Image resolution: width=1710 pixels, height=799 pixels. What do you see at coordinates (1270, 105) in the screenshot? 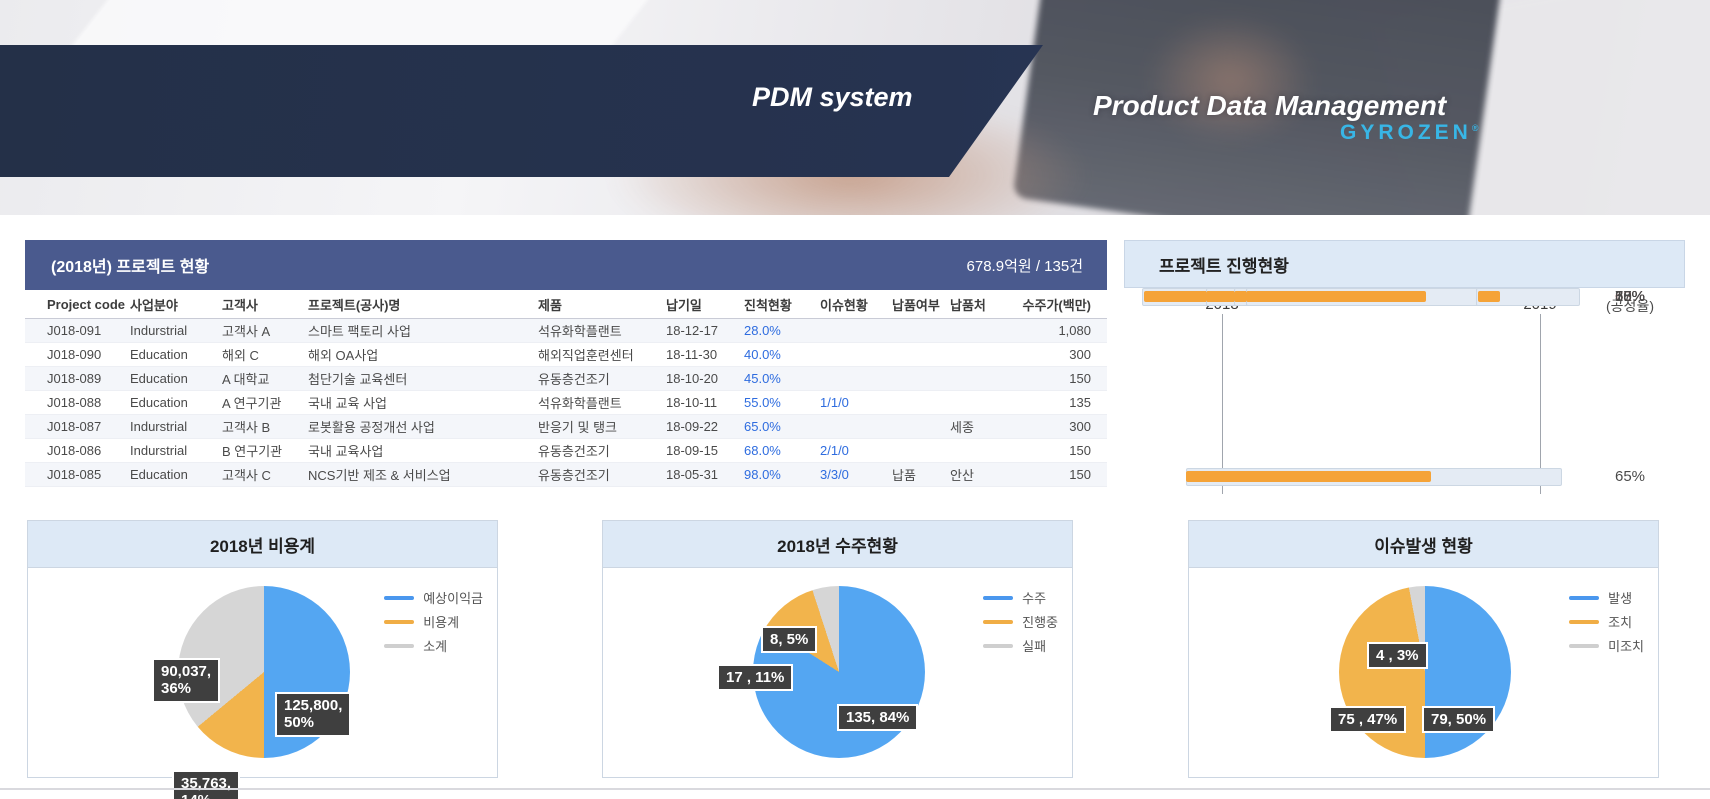
I see `product-data-management-title: Product Data Management` at bounding box center [1270, 105].